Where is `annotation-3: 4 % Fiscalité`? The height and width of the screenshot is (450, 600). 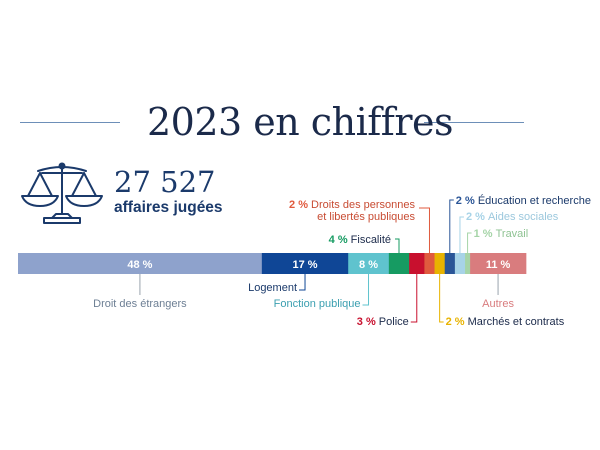 annotation-3: 4 % Fiscalité is located at coordinates (364, 243).